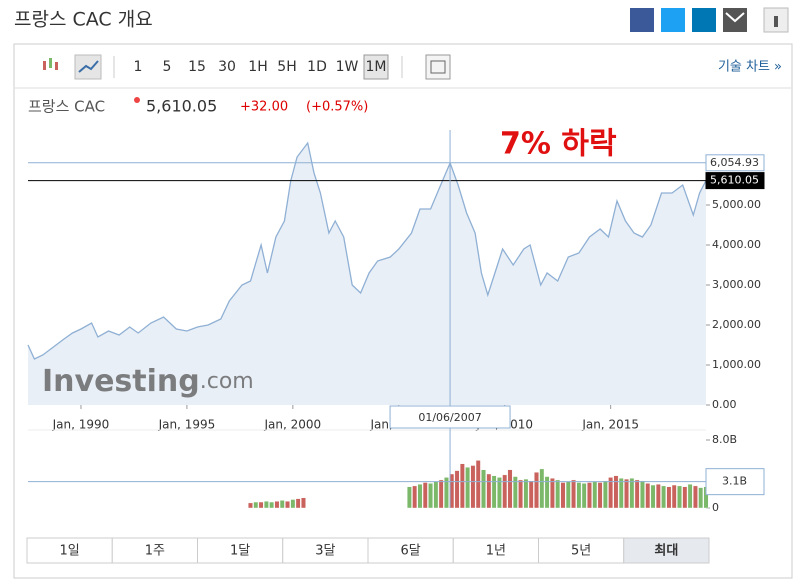 The image size is (804, 588). What do you see at coordinates (347, 67) in the screenshot?
I see `interval-button: 1W` at bounding box center [347, 67].